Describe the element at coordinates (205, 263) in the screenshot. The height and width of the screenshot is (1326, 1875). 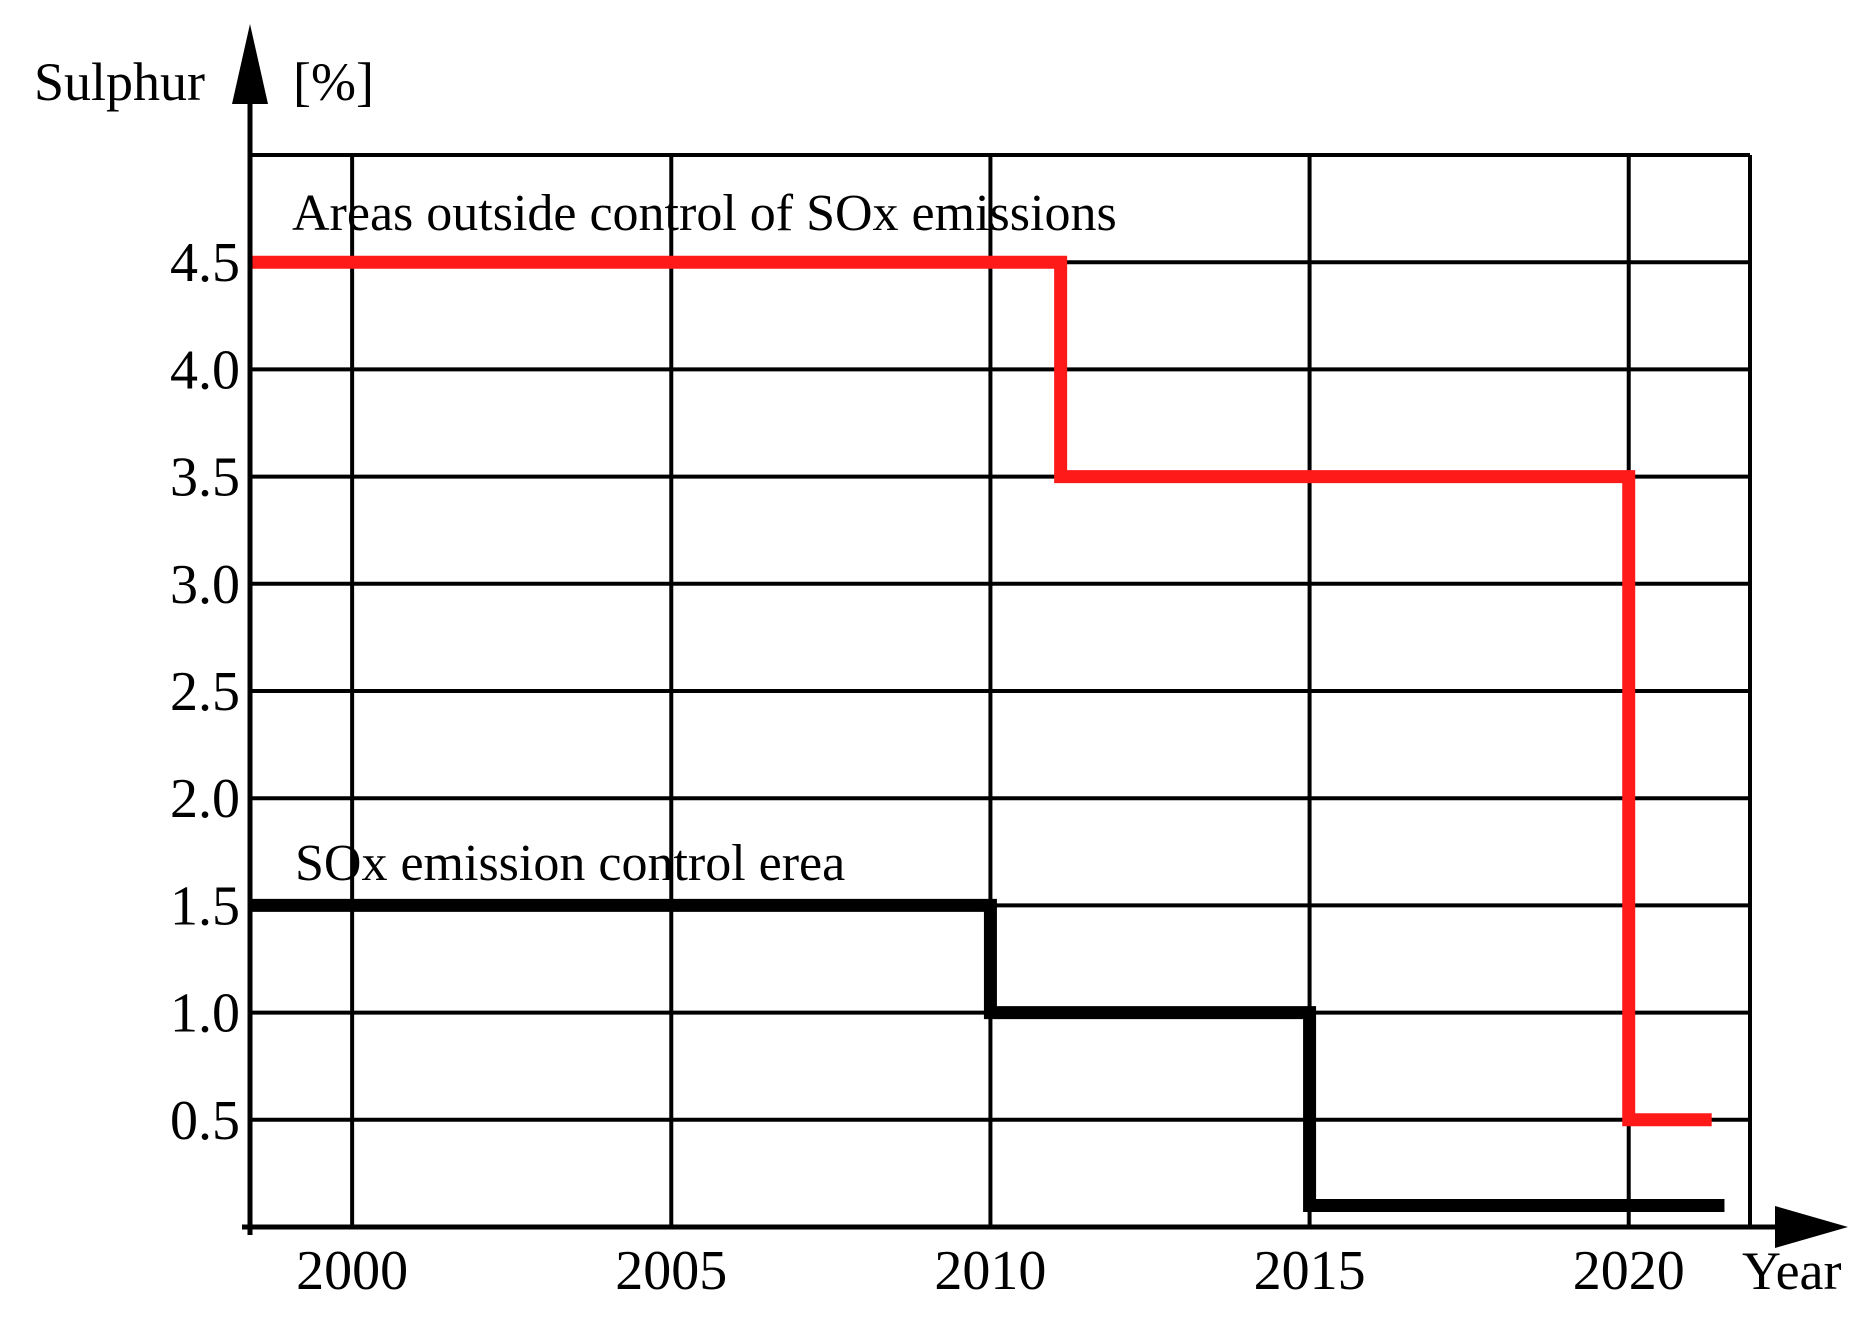
I see `y-tick-label: 4.5` at that location.